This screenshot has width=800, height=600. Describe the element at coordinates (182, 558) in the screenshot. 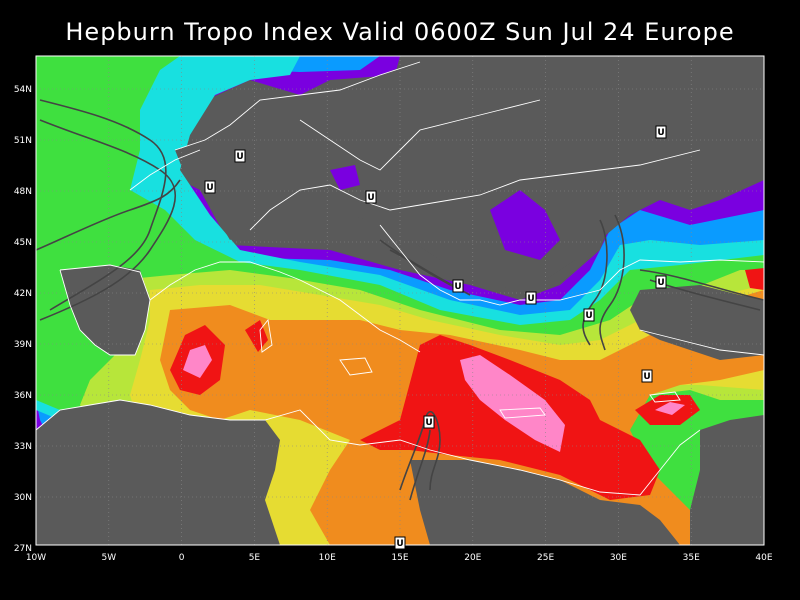

I see `lon-tick-label: 0` at that location.